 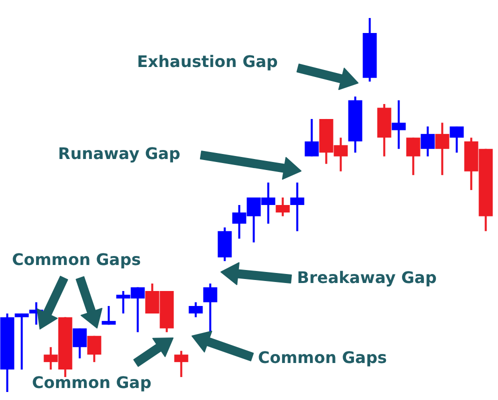 I want to click on annotation: Breakaway Gap, so click(x=367, y=277).